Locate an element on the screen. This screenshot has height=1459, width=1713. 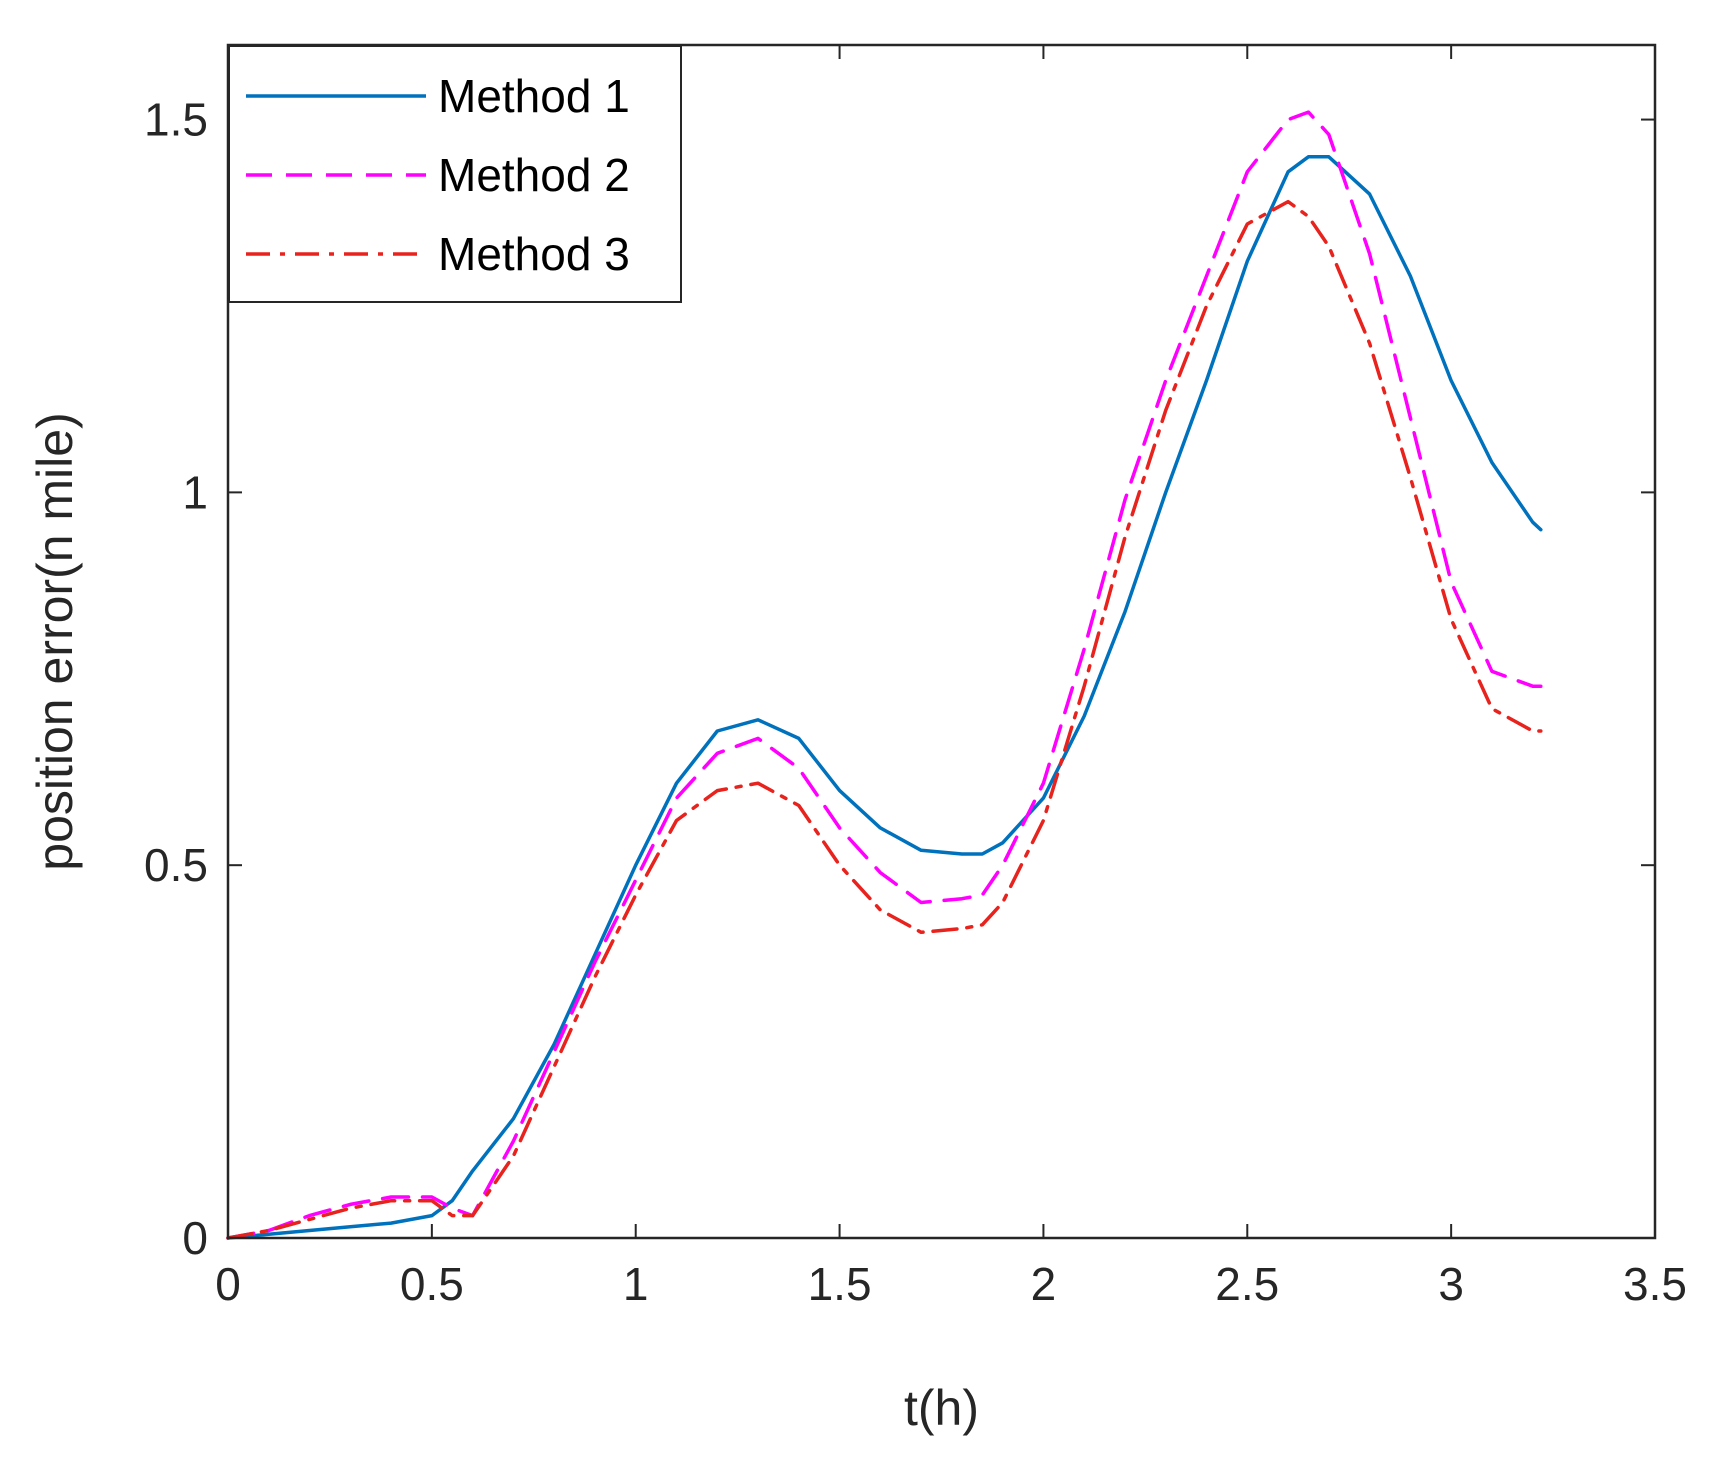
x-tick-label: 2 is located at coordinates (1044, 1284).